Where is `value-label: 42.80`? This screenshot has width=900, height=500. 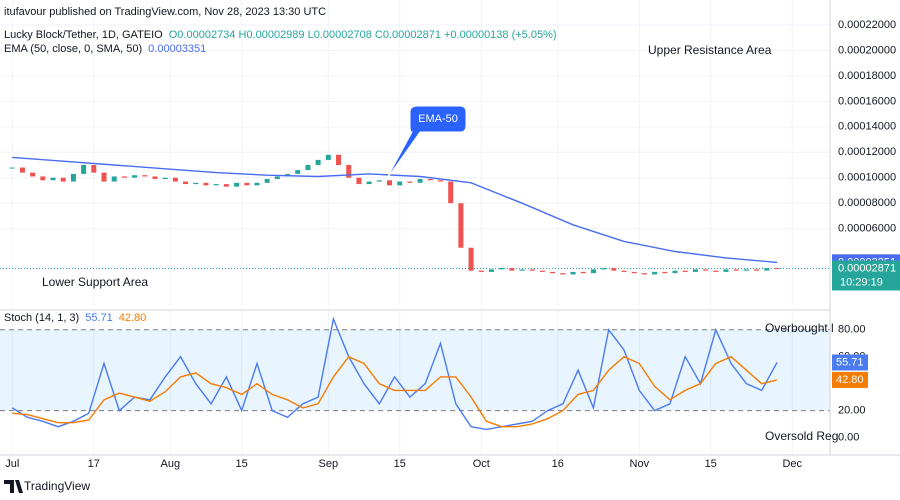
value-label: 42.80 is located at coordinates (850, 380).